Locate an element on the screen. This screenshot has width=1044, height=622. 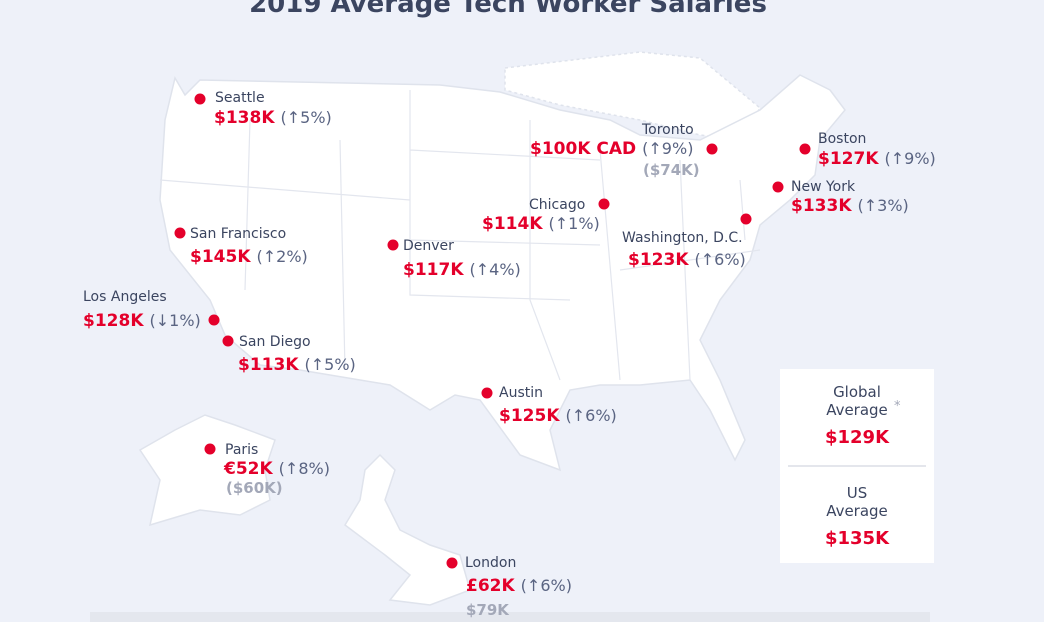
salary: $100K CAD is located at coordinates (583, 149).